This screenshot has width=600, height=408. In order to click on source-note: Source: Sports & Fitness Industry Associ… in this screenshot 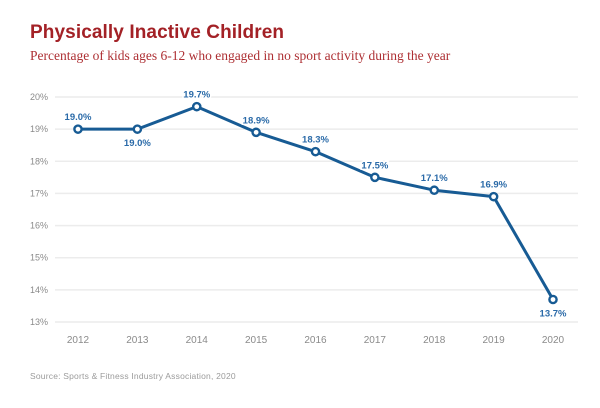, I will do `click(133, 376)`.